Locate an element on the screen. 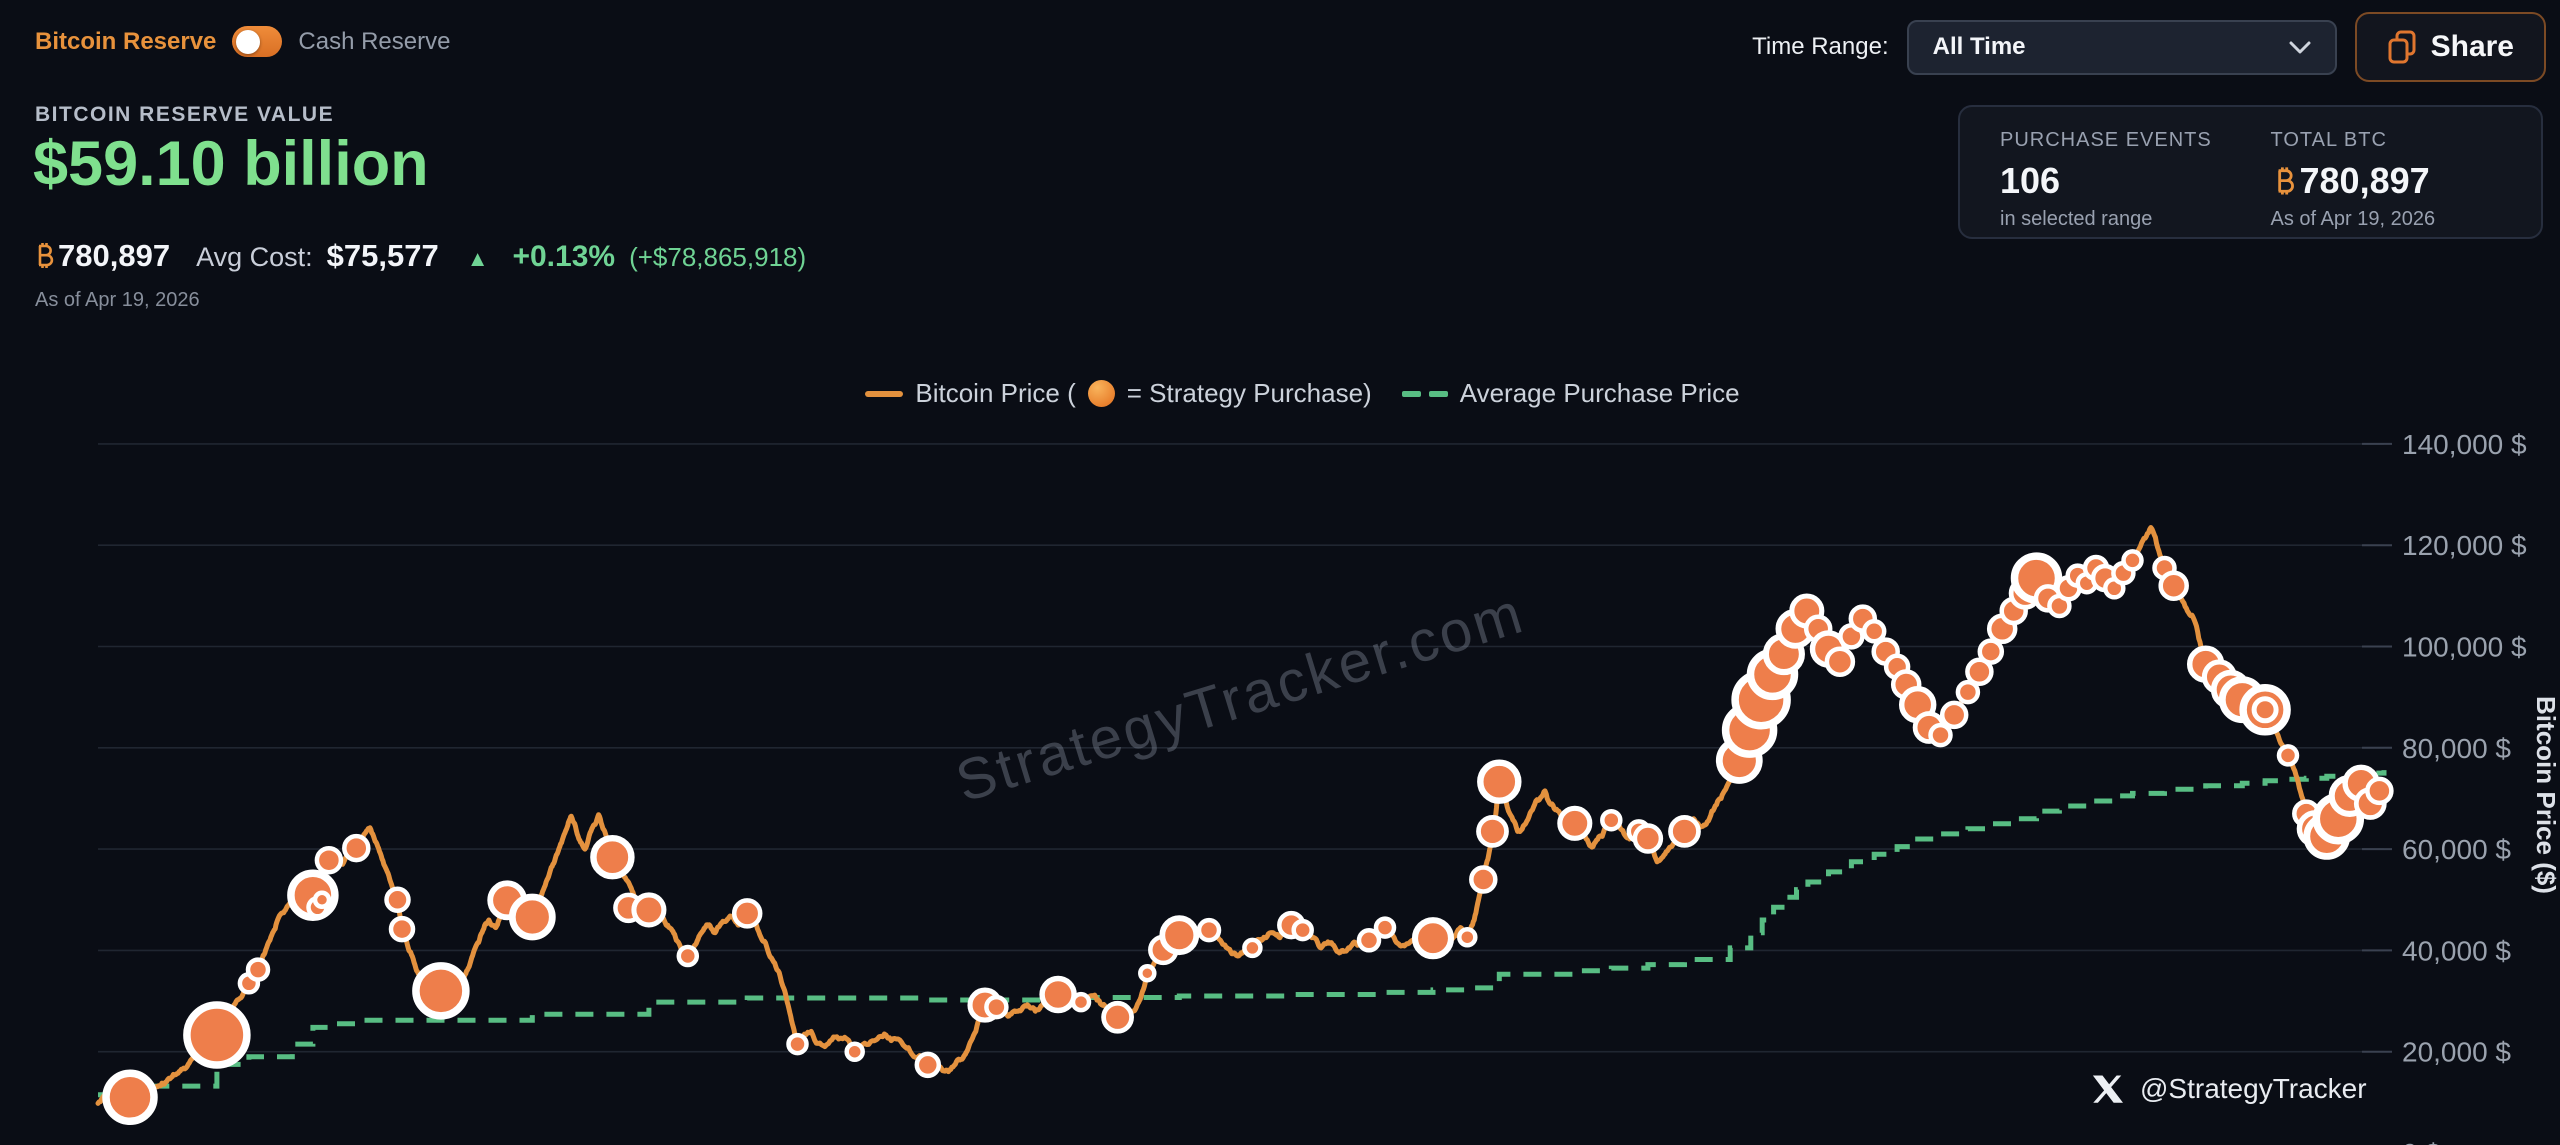 This screenshot has height=1145, width=2560. time-range-select: All Time is located at coordinates (2121, 47).